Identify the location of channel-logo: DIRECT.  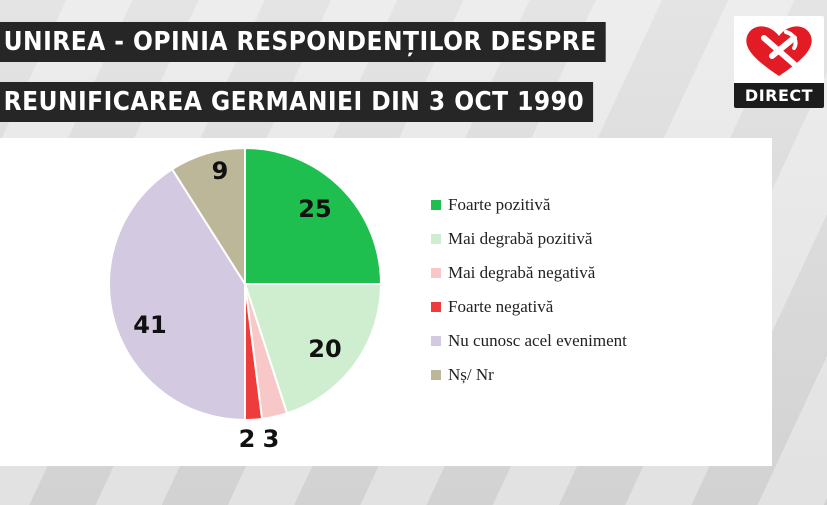
(779, 62).